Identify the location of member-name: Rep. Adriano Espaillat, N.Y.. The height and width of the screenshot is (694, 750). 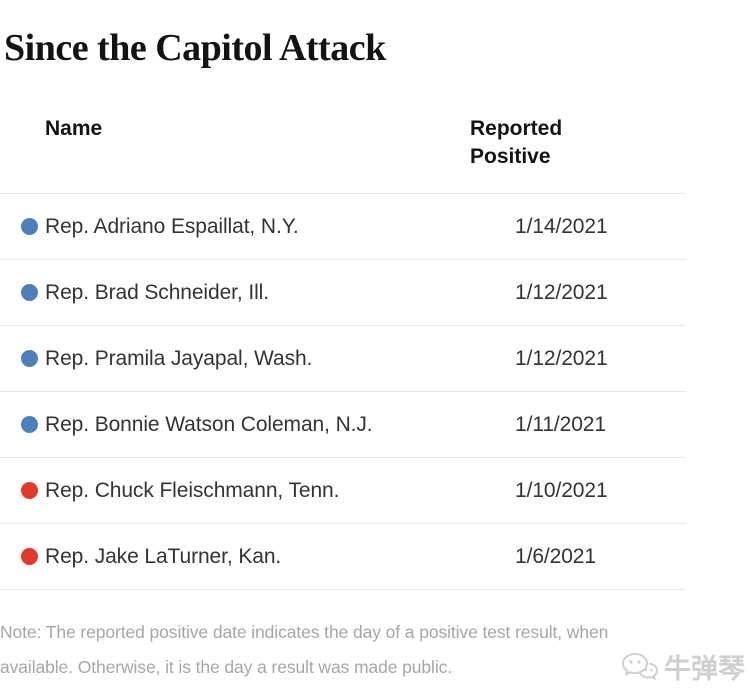
(172, 226).